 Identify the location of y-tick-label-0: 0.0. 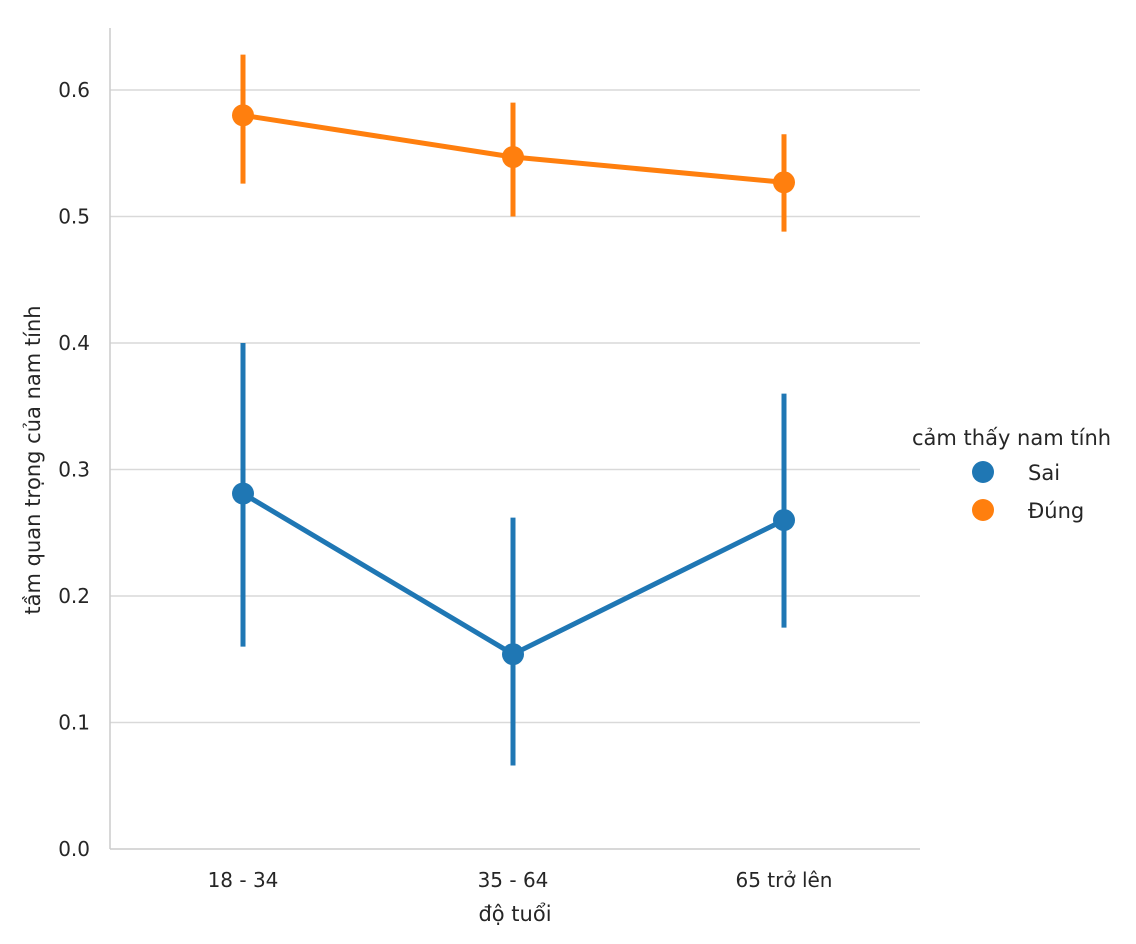
(74, 849).